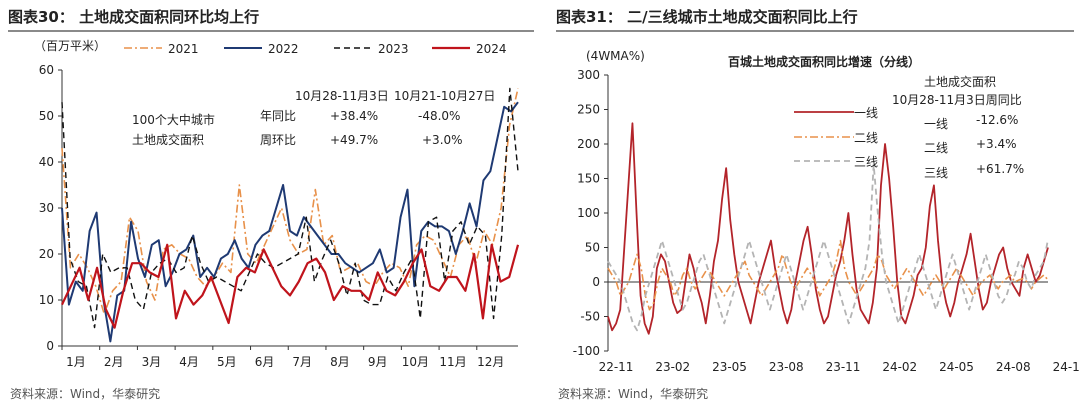 This screenshot has width=1080, height=412. What do you see at coordinates (439, 116) in the screenshot?
I see `annotation-row1-col2: -48.0%` at bounding box center [439, 116].